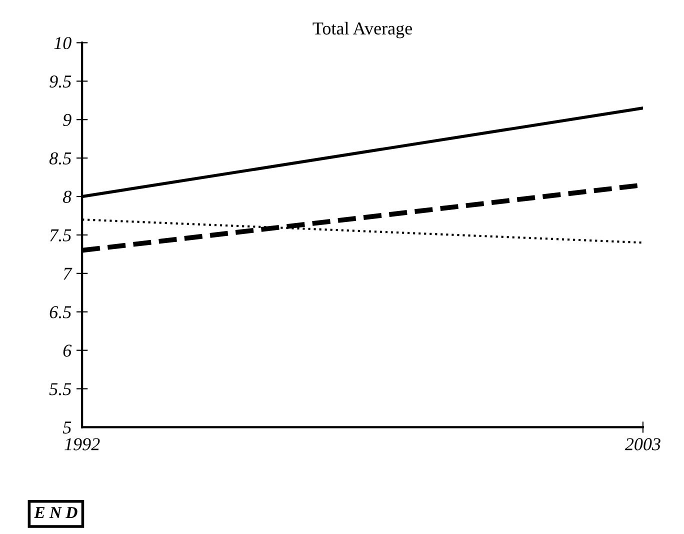  I want to click on y-tick-label: 6, so click(67, 350).